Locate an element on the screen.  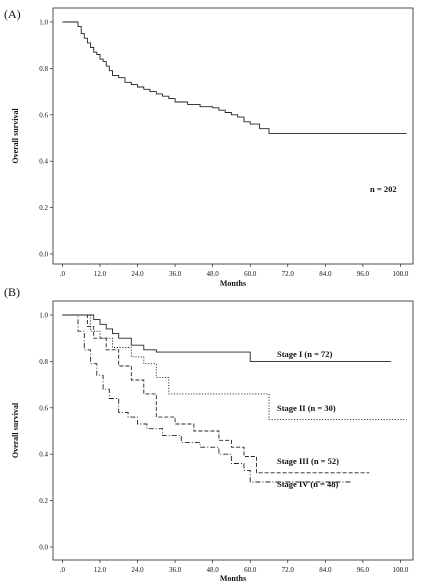
series-label: Stage III (n = 52) is located at coordinates (308, 461).